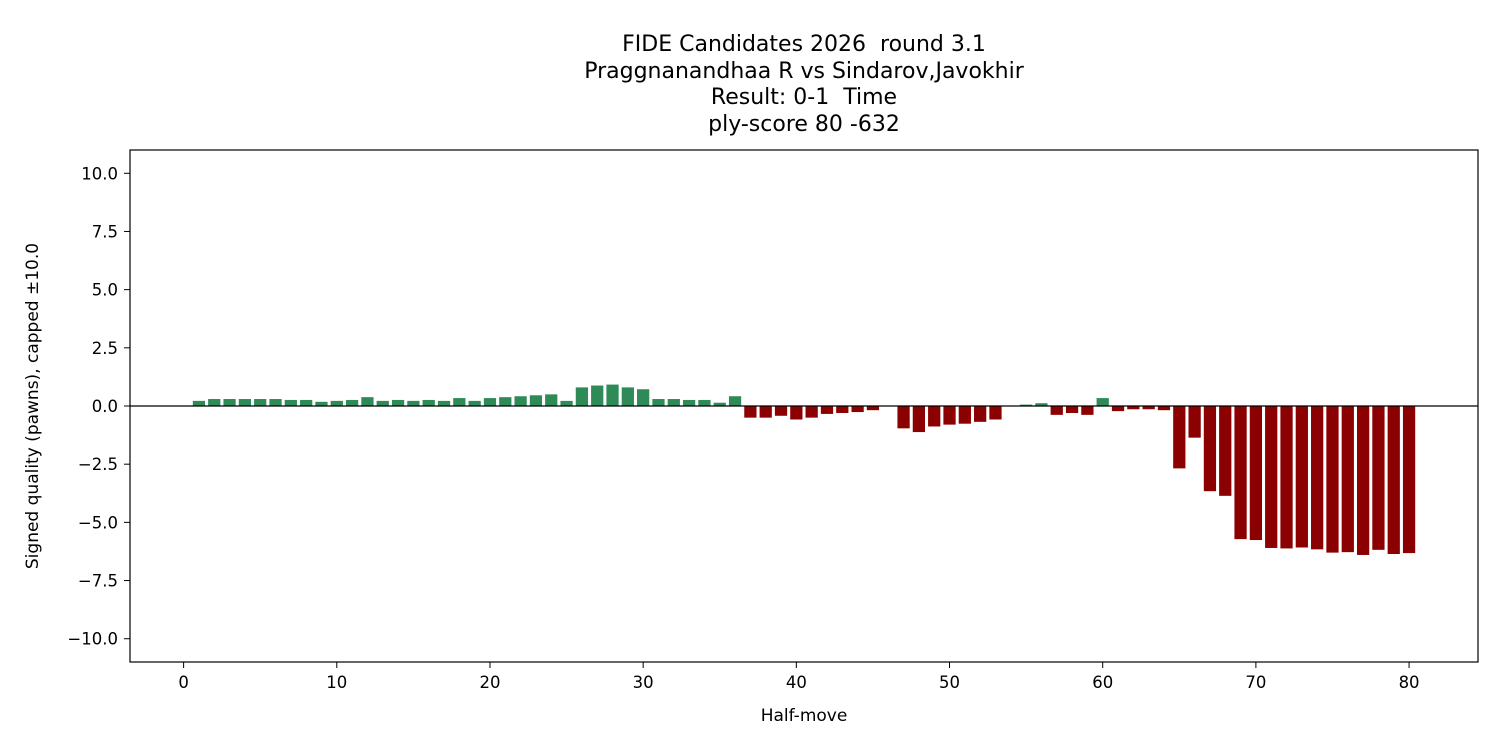 The image size is (1500, 750). I want to click on y-axis: 10.0 7.5 5.0 2.5 0.0 −2.5 −5.0 −7.5 −10.0, so click(98, 406).